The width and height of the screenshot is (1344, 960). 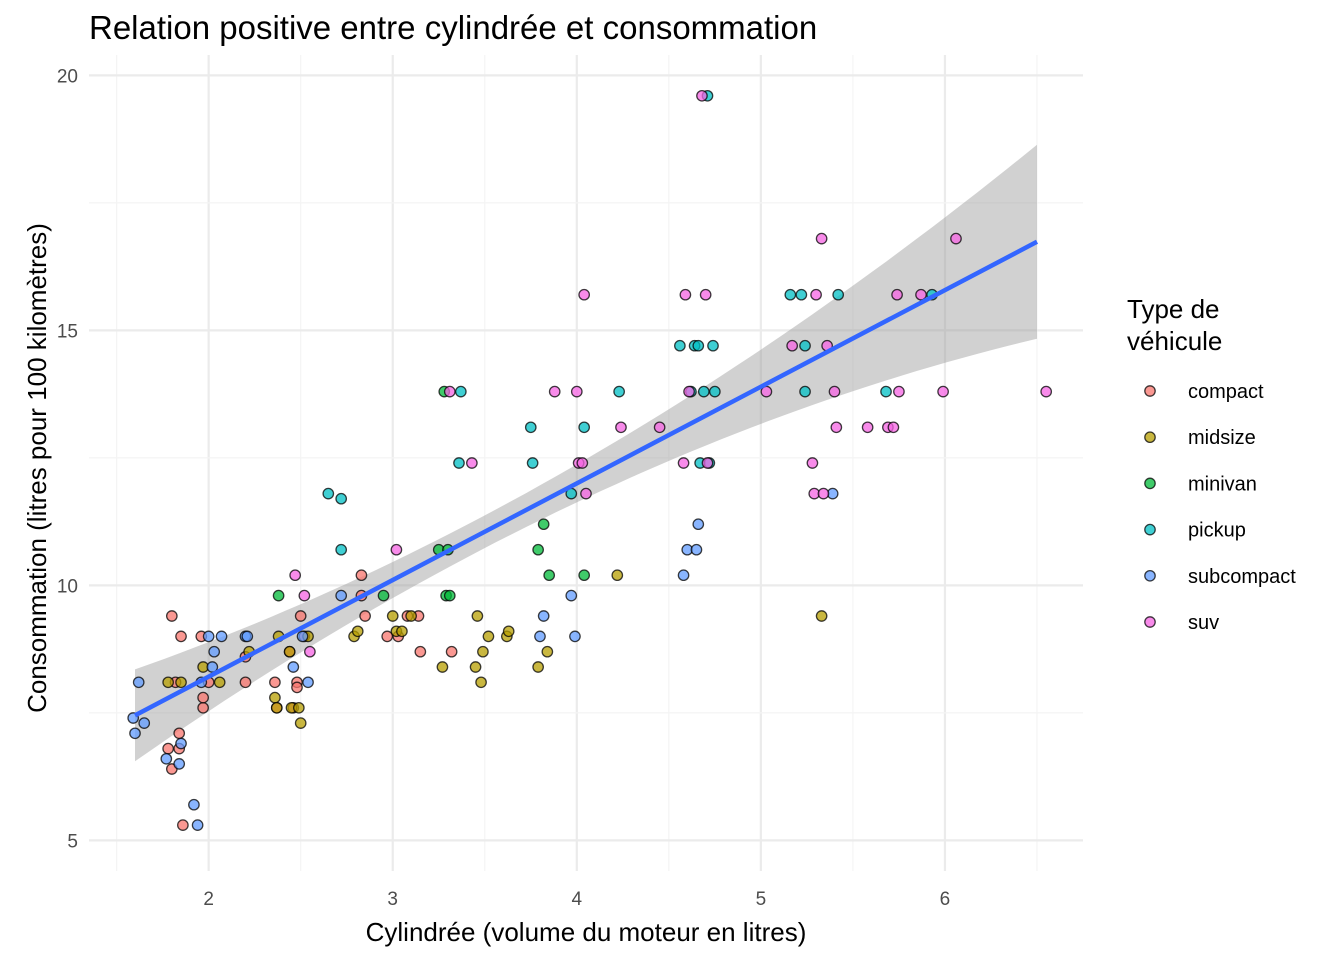 I want to click on y-tick-label: 20, so click(x=67, y=76).